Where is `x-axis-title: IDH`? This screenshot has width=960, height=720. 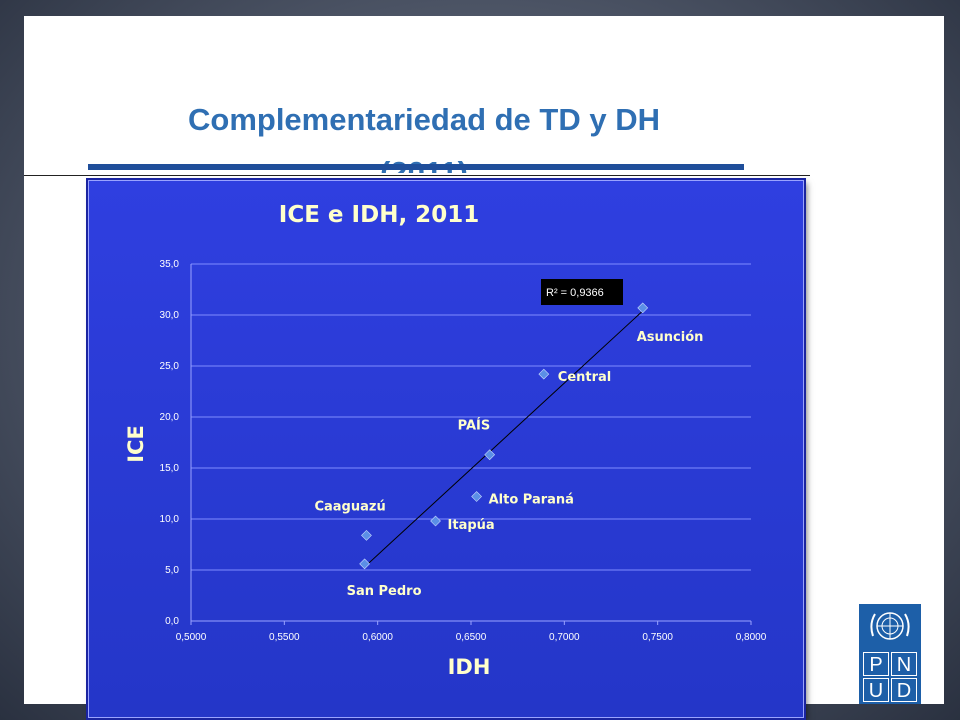
x-axis-title: IDH is located at coordinates (469, 667).